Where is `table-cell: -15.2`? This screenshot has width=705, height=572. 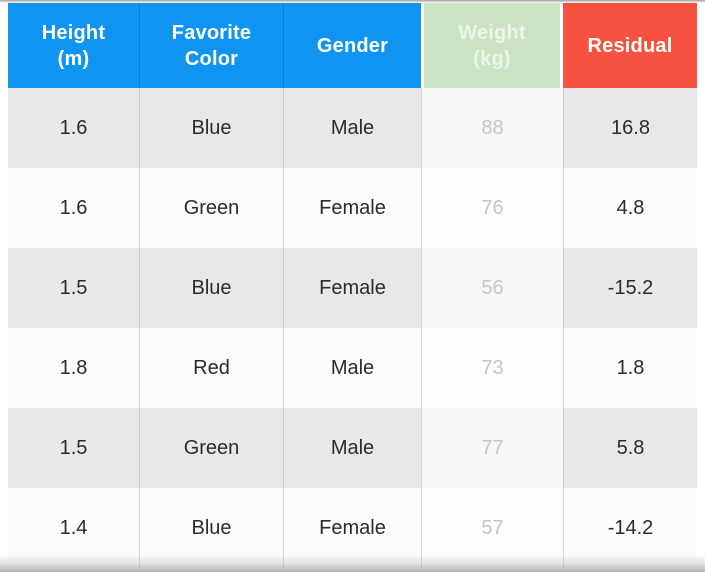
table-cell: -15.2 is located at coordinates (630, 288).